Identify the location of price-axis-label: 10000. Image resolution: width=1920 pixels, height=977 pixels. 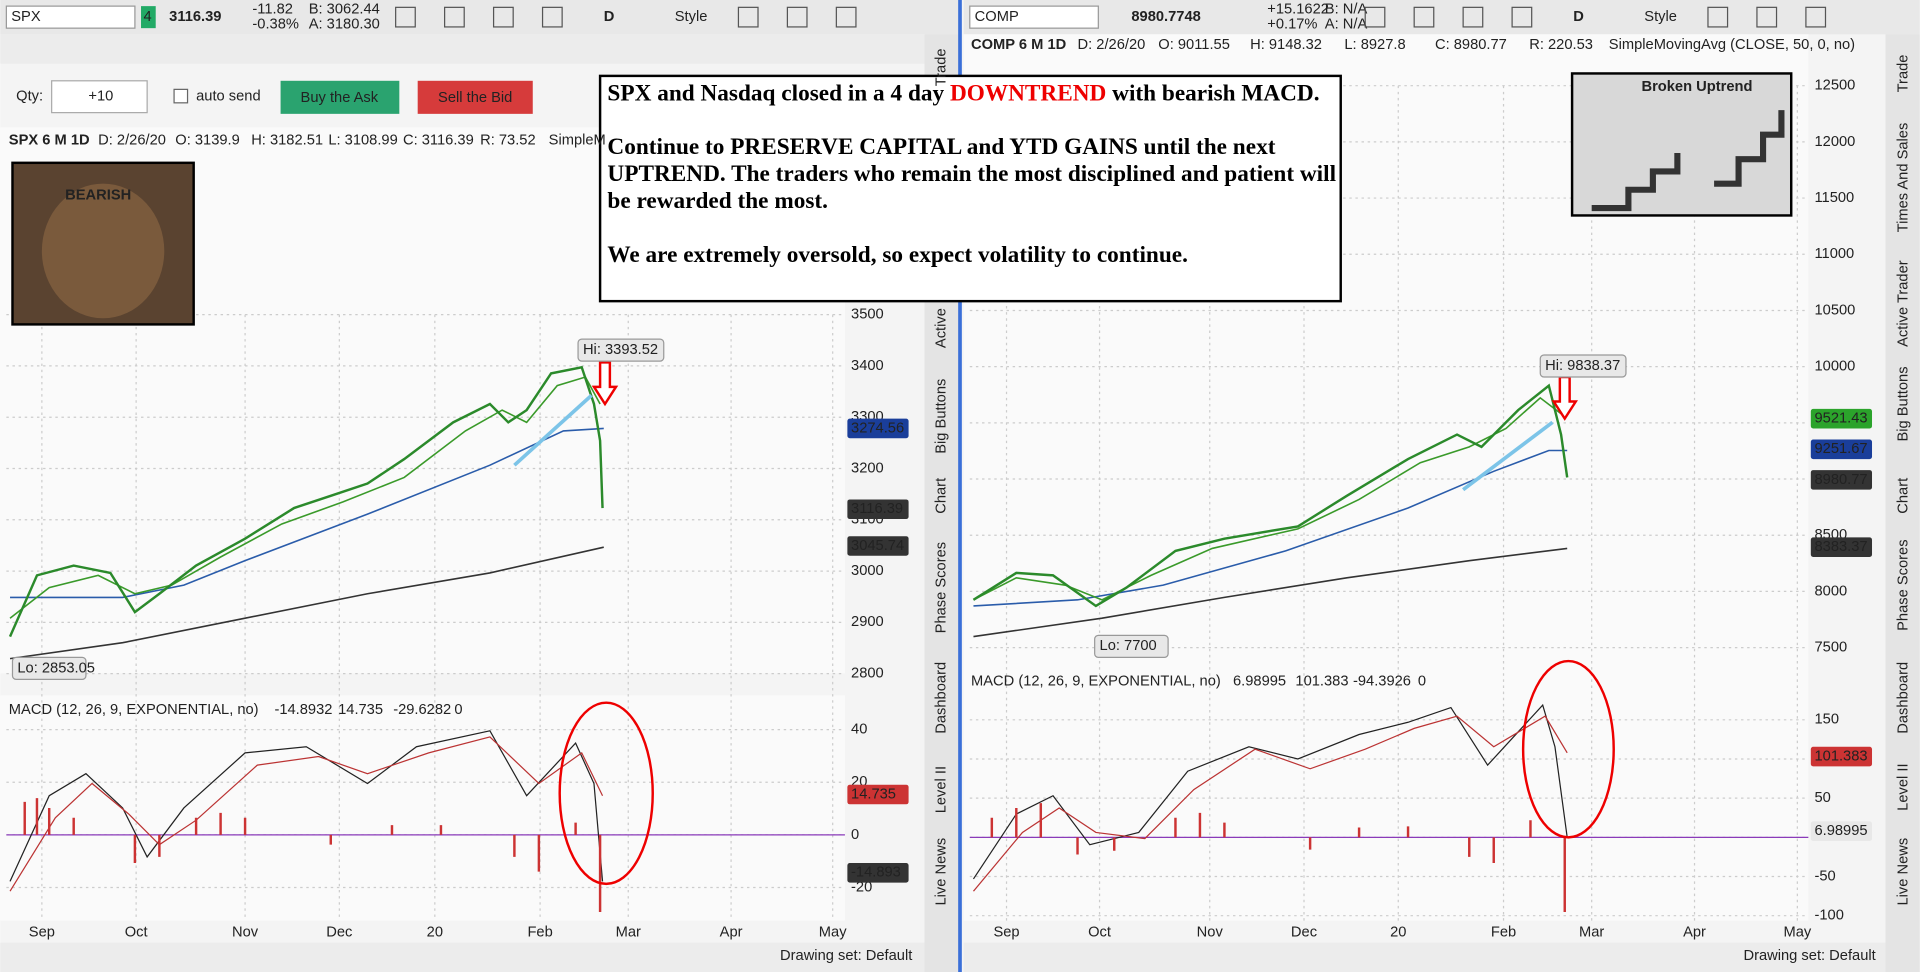
(1834, 367).